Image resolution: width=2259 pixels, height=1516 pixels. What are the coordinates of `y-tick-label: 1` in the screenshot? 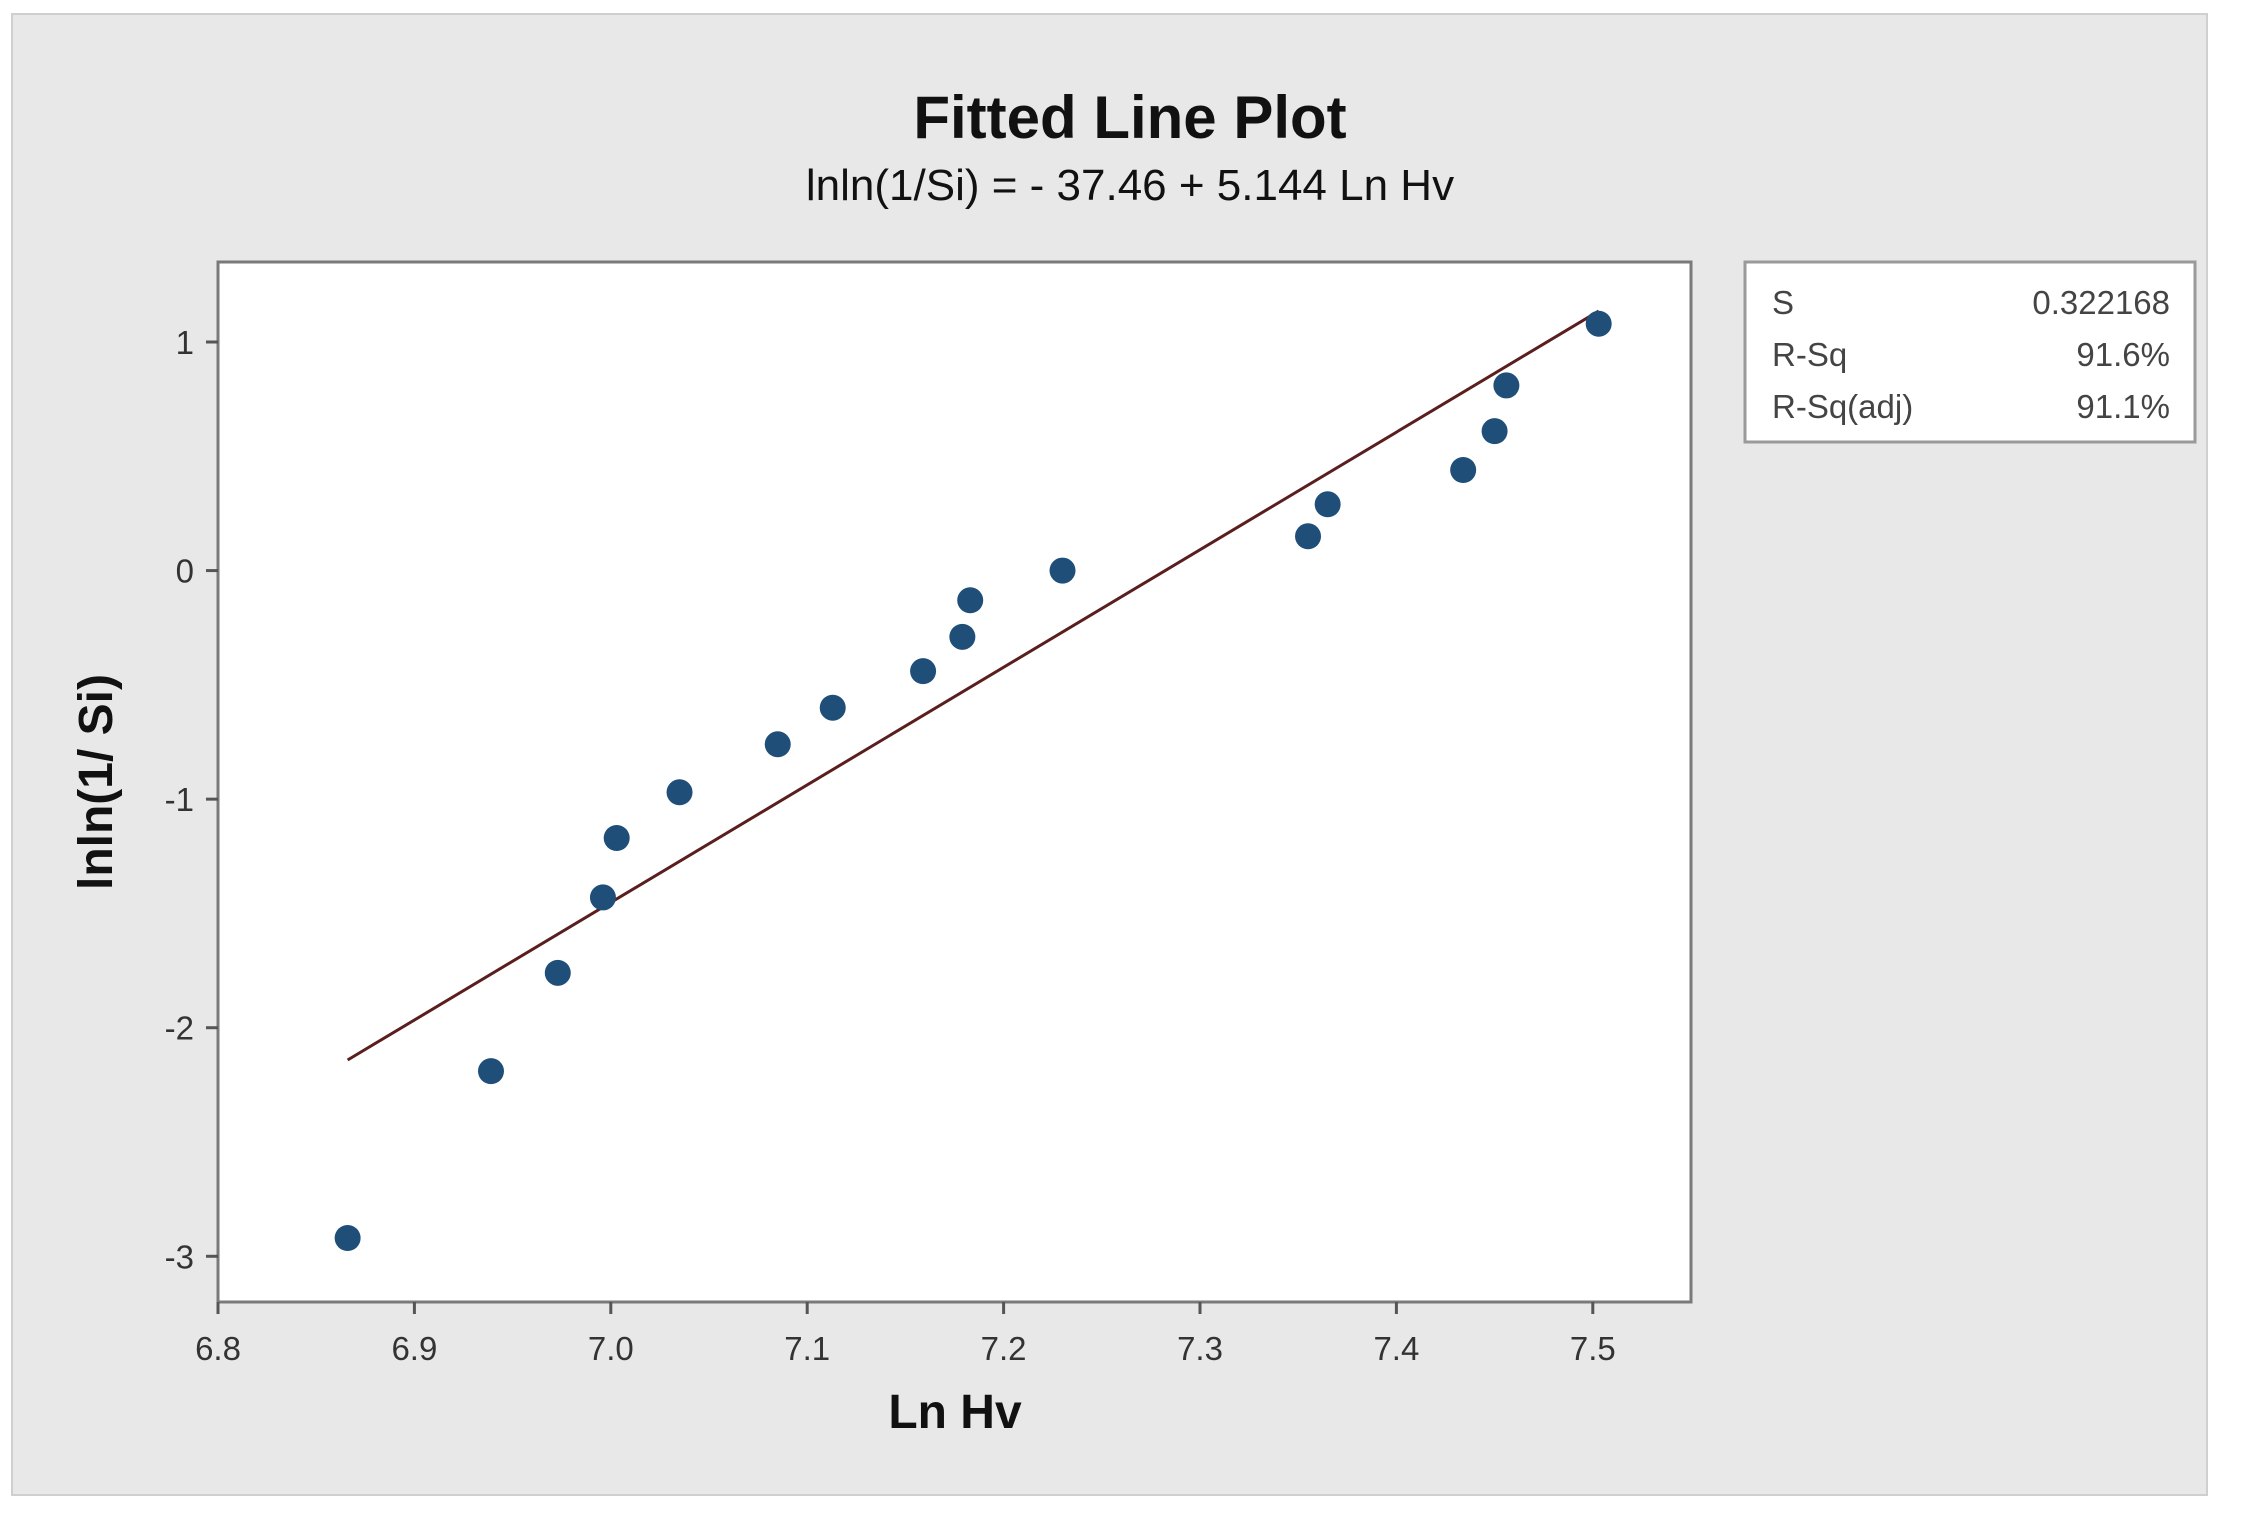 It's located at (185, 342).